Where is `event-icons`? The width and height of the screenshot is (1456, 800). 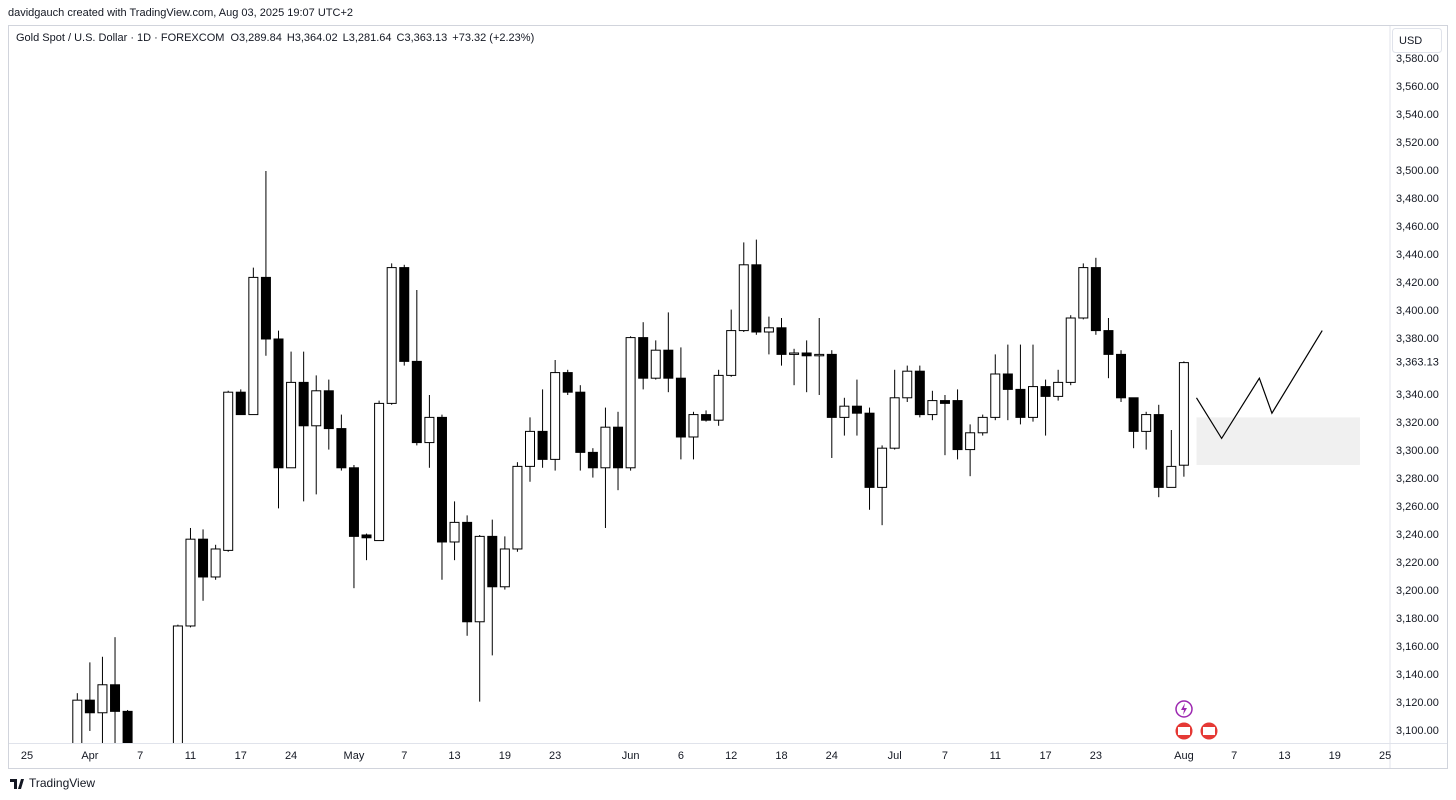
event-icons is located at coordinates (1196, 720).